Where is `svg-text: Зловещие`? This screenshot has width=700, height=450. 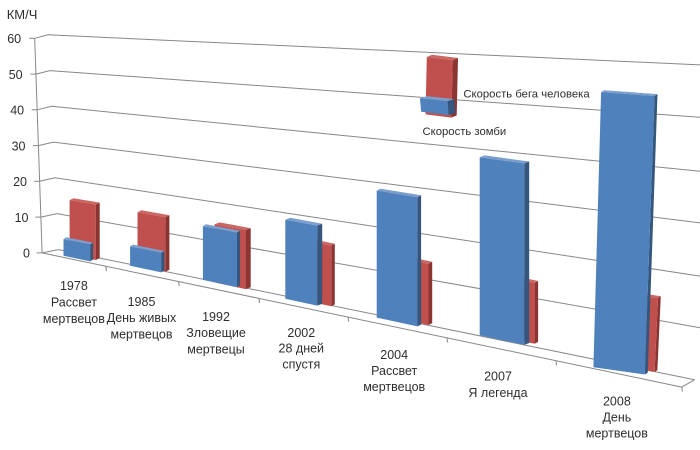 svg-text: Зловещие is located at coordinates (216, 333).